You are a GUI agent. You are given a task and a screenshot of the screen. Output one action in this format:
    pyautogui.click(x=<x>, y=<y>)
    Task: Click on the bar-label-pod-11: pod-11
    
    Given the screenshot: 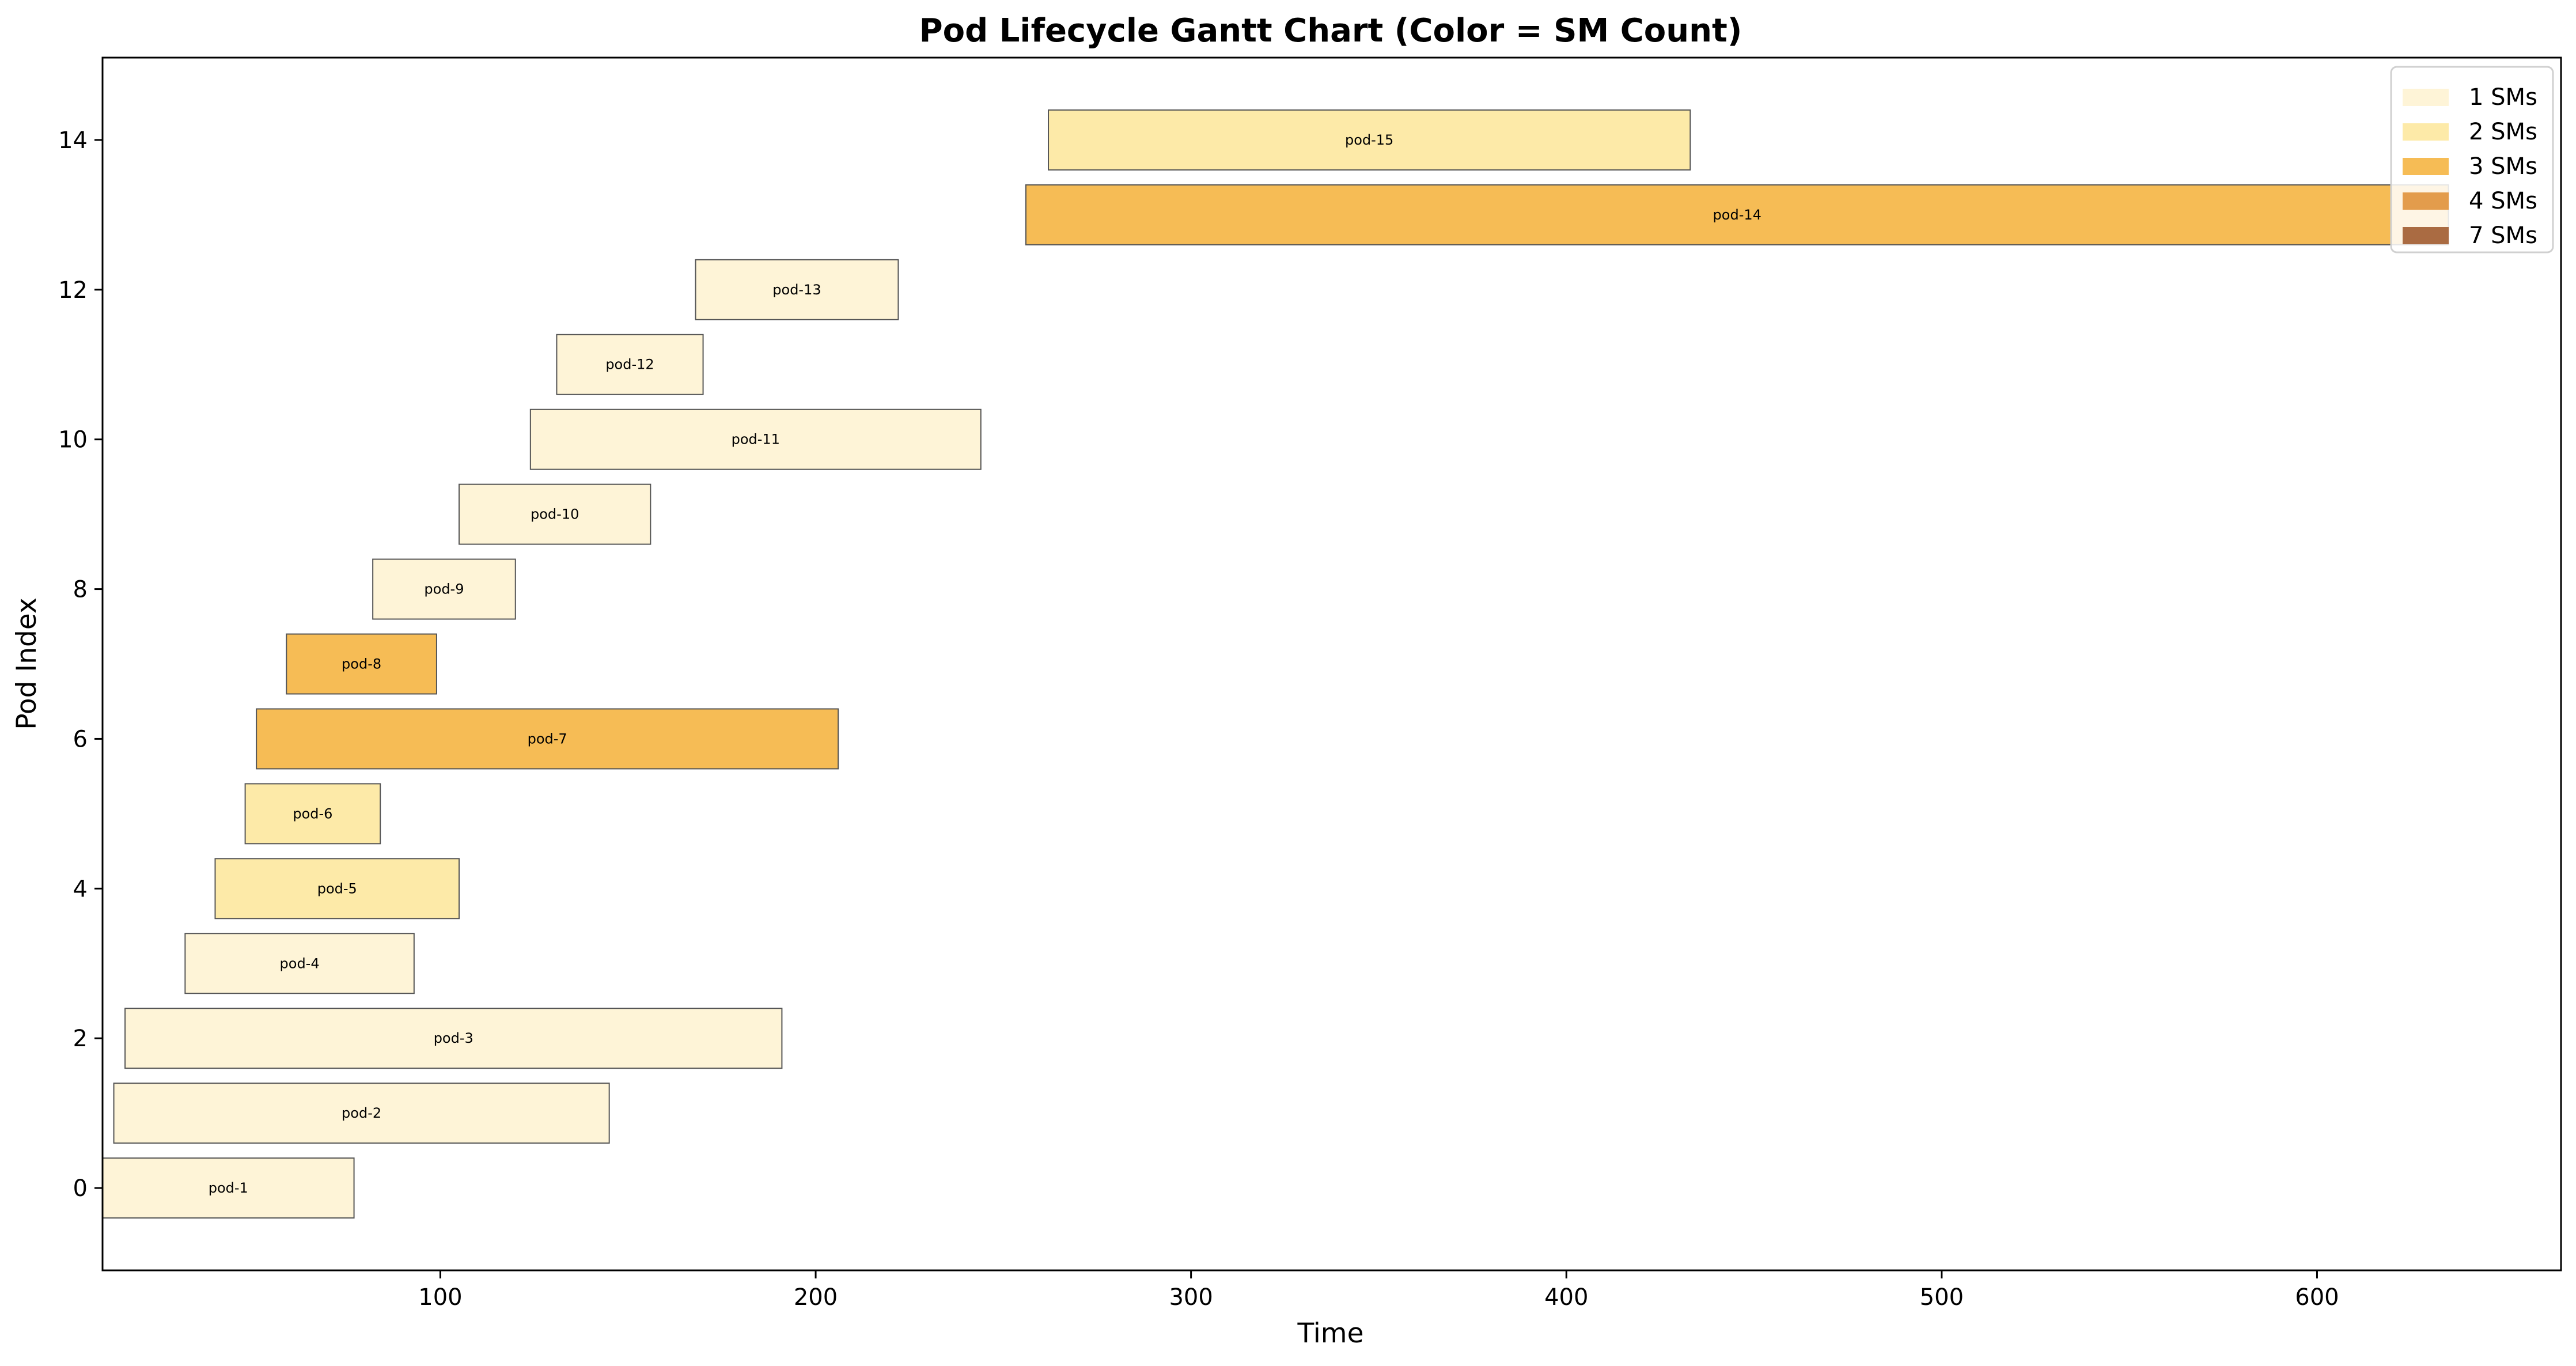 What is the action you would take?
    pyautogui.click(x=756, y=440)
    